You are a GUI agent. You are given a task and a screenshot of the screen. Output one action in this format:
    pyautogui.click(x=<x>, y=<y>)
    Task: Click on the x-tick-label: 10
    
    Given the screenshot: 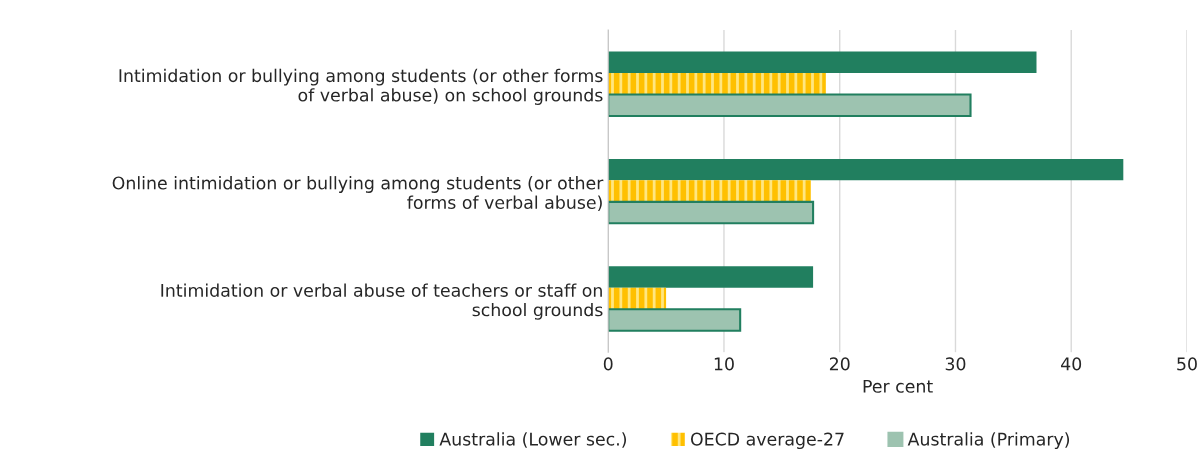 What is the action you would take?
    pyautogui.click(x=724, y=364)
    